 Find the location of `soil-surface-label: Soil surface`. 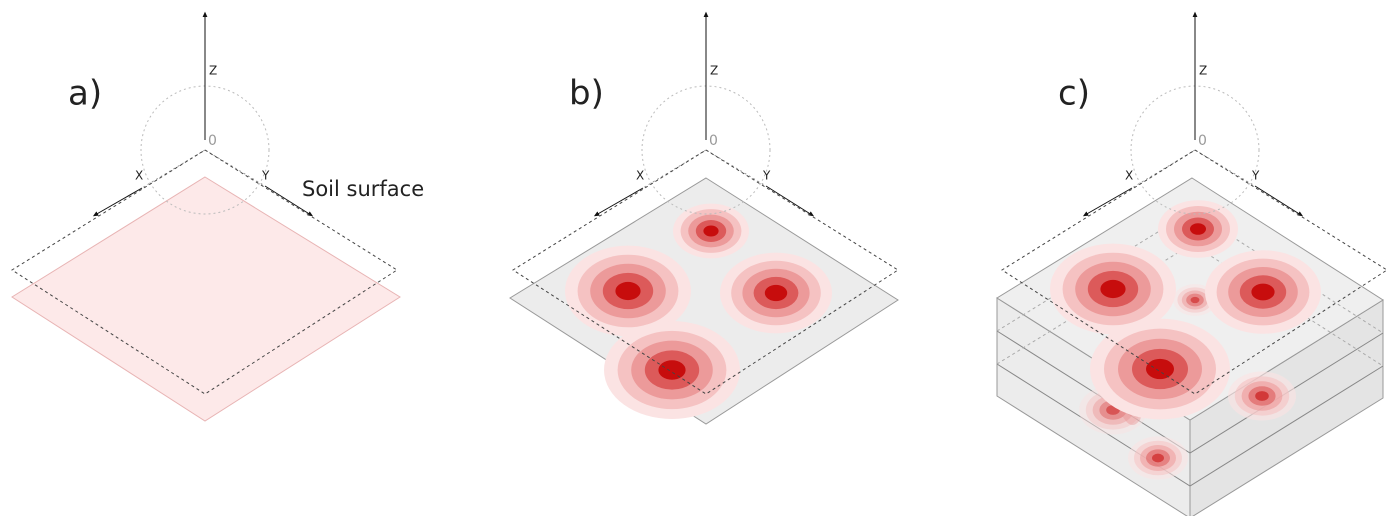

soil-surface-label: Soil surface is located at coordinates (363, 189).